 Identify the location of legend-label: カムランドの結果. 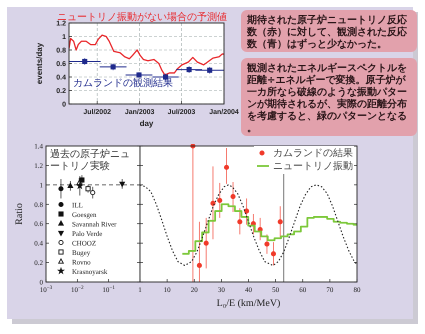
(313, 153).